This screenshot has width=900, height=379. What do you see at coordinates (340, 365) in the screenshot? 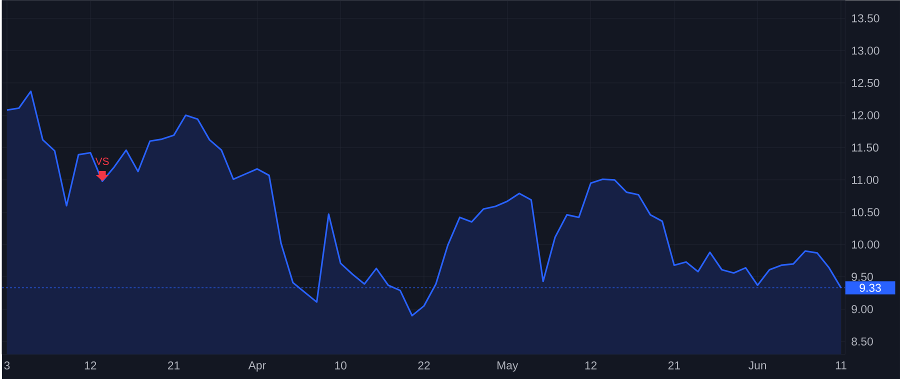
I see `x-tick-label: 10` at bounding box center [340, 365].